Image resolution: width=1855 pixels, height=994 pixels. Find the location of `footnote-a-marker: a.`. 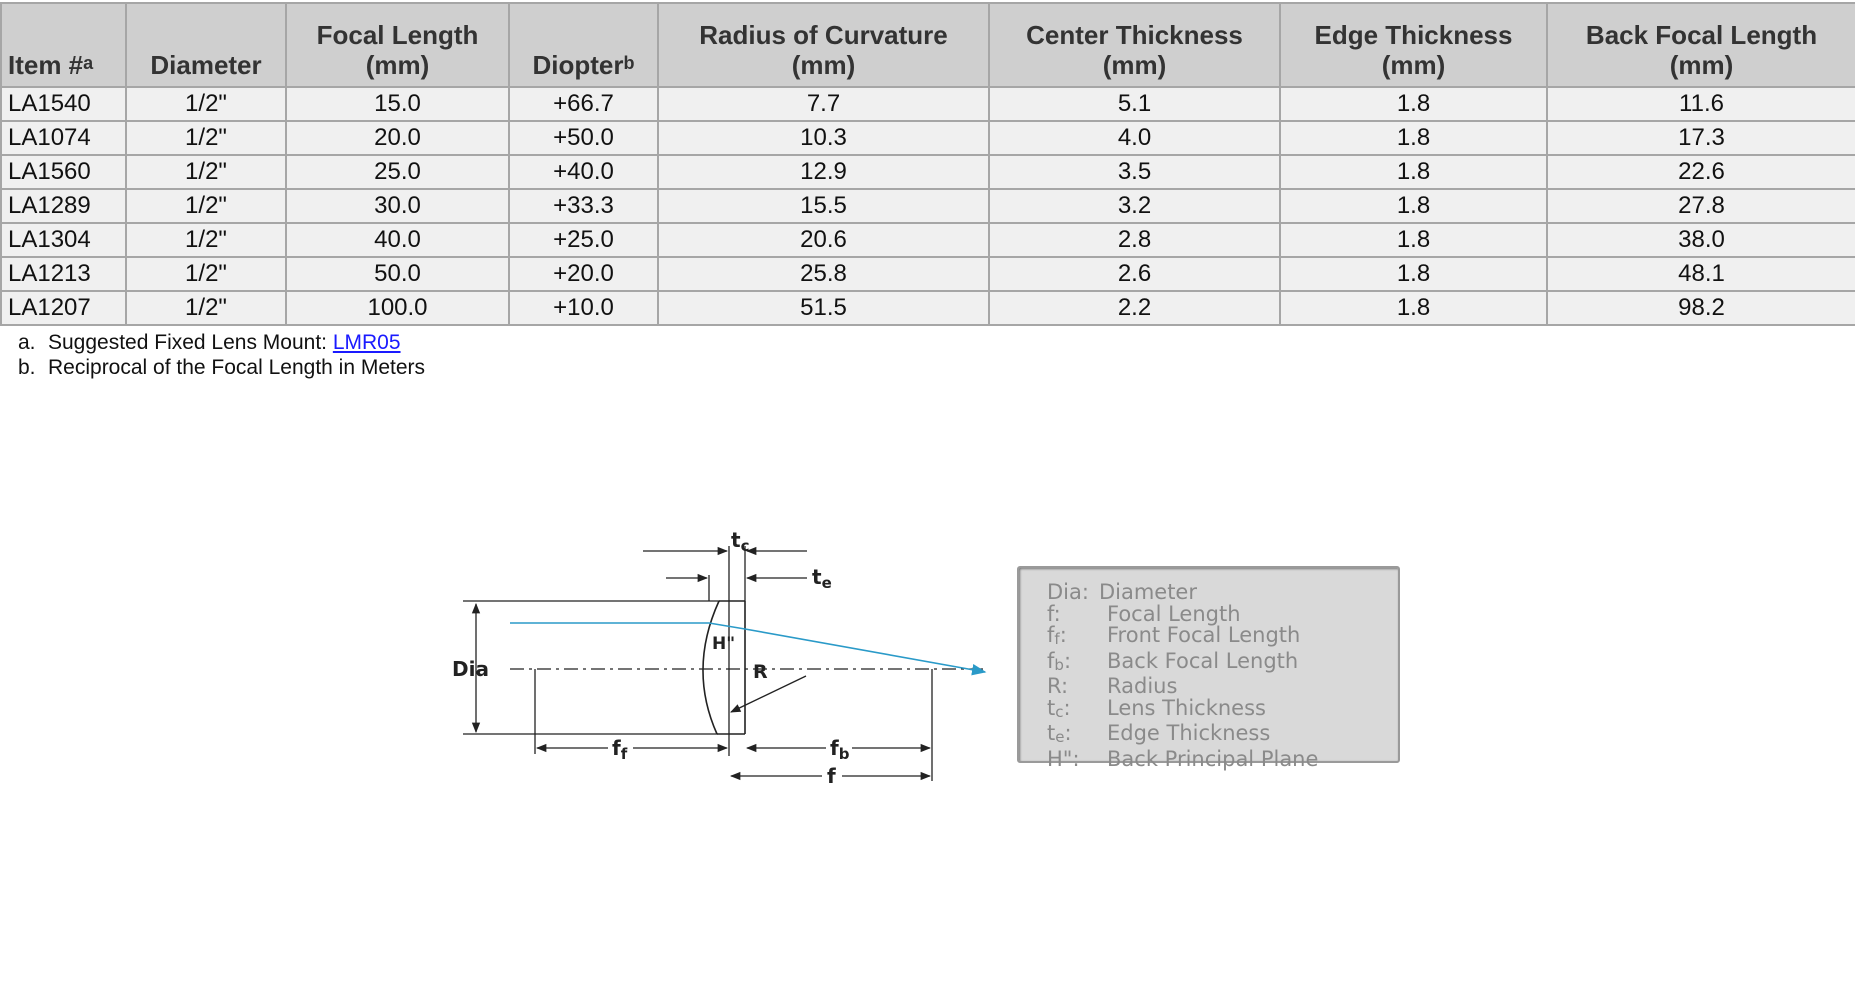

footnote-a-marker: a. is located at coordinates (27, 342).